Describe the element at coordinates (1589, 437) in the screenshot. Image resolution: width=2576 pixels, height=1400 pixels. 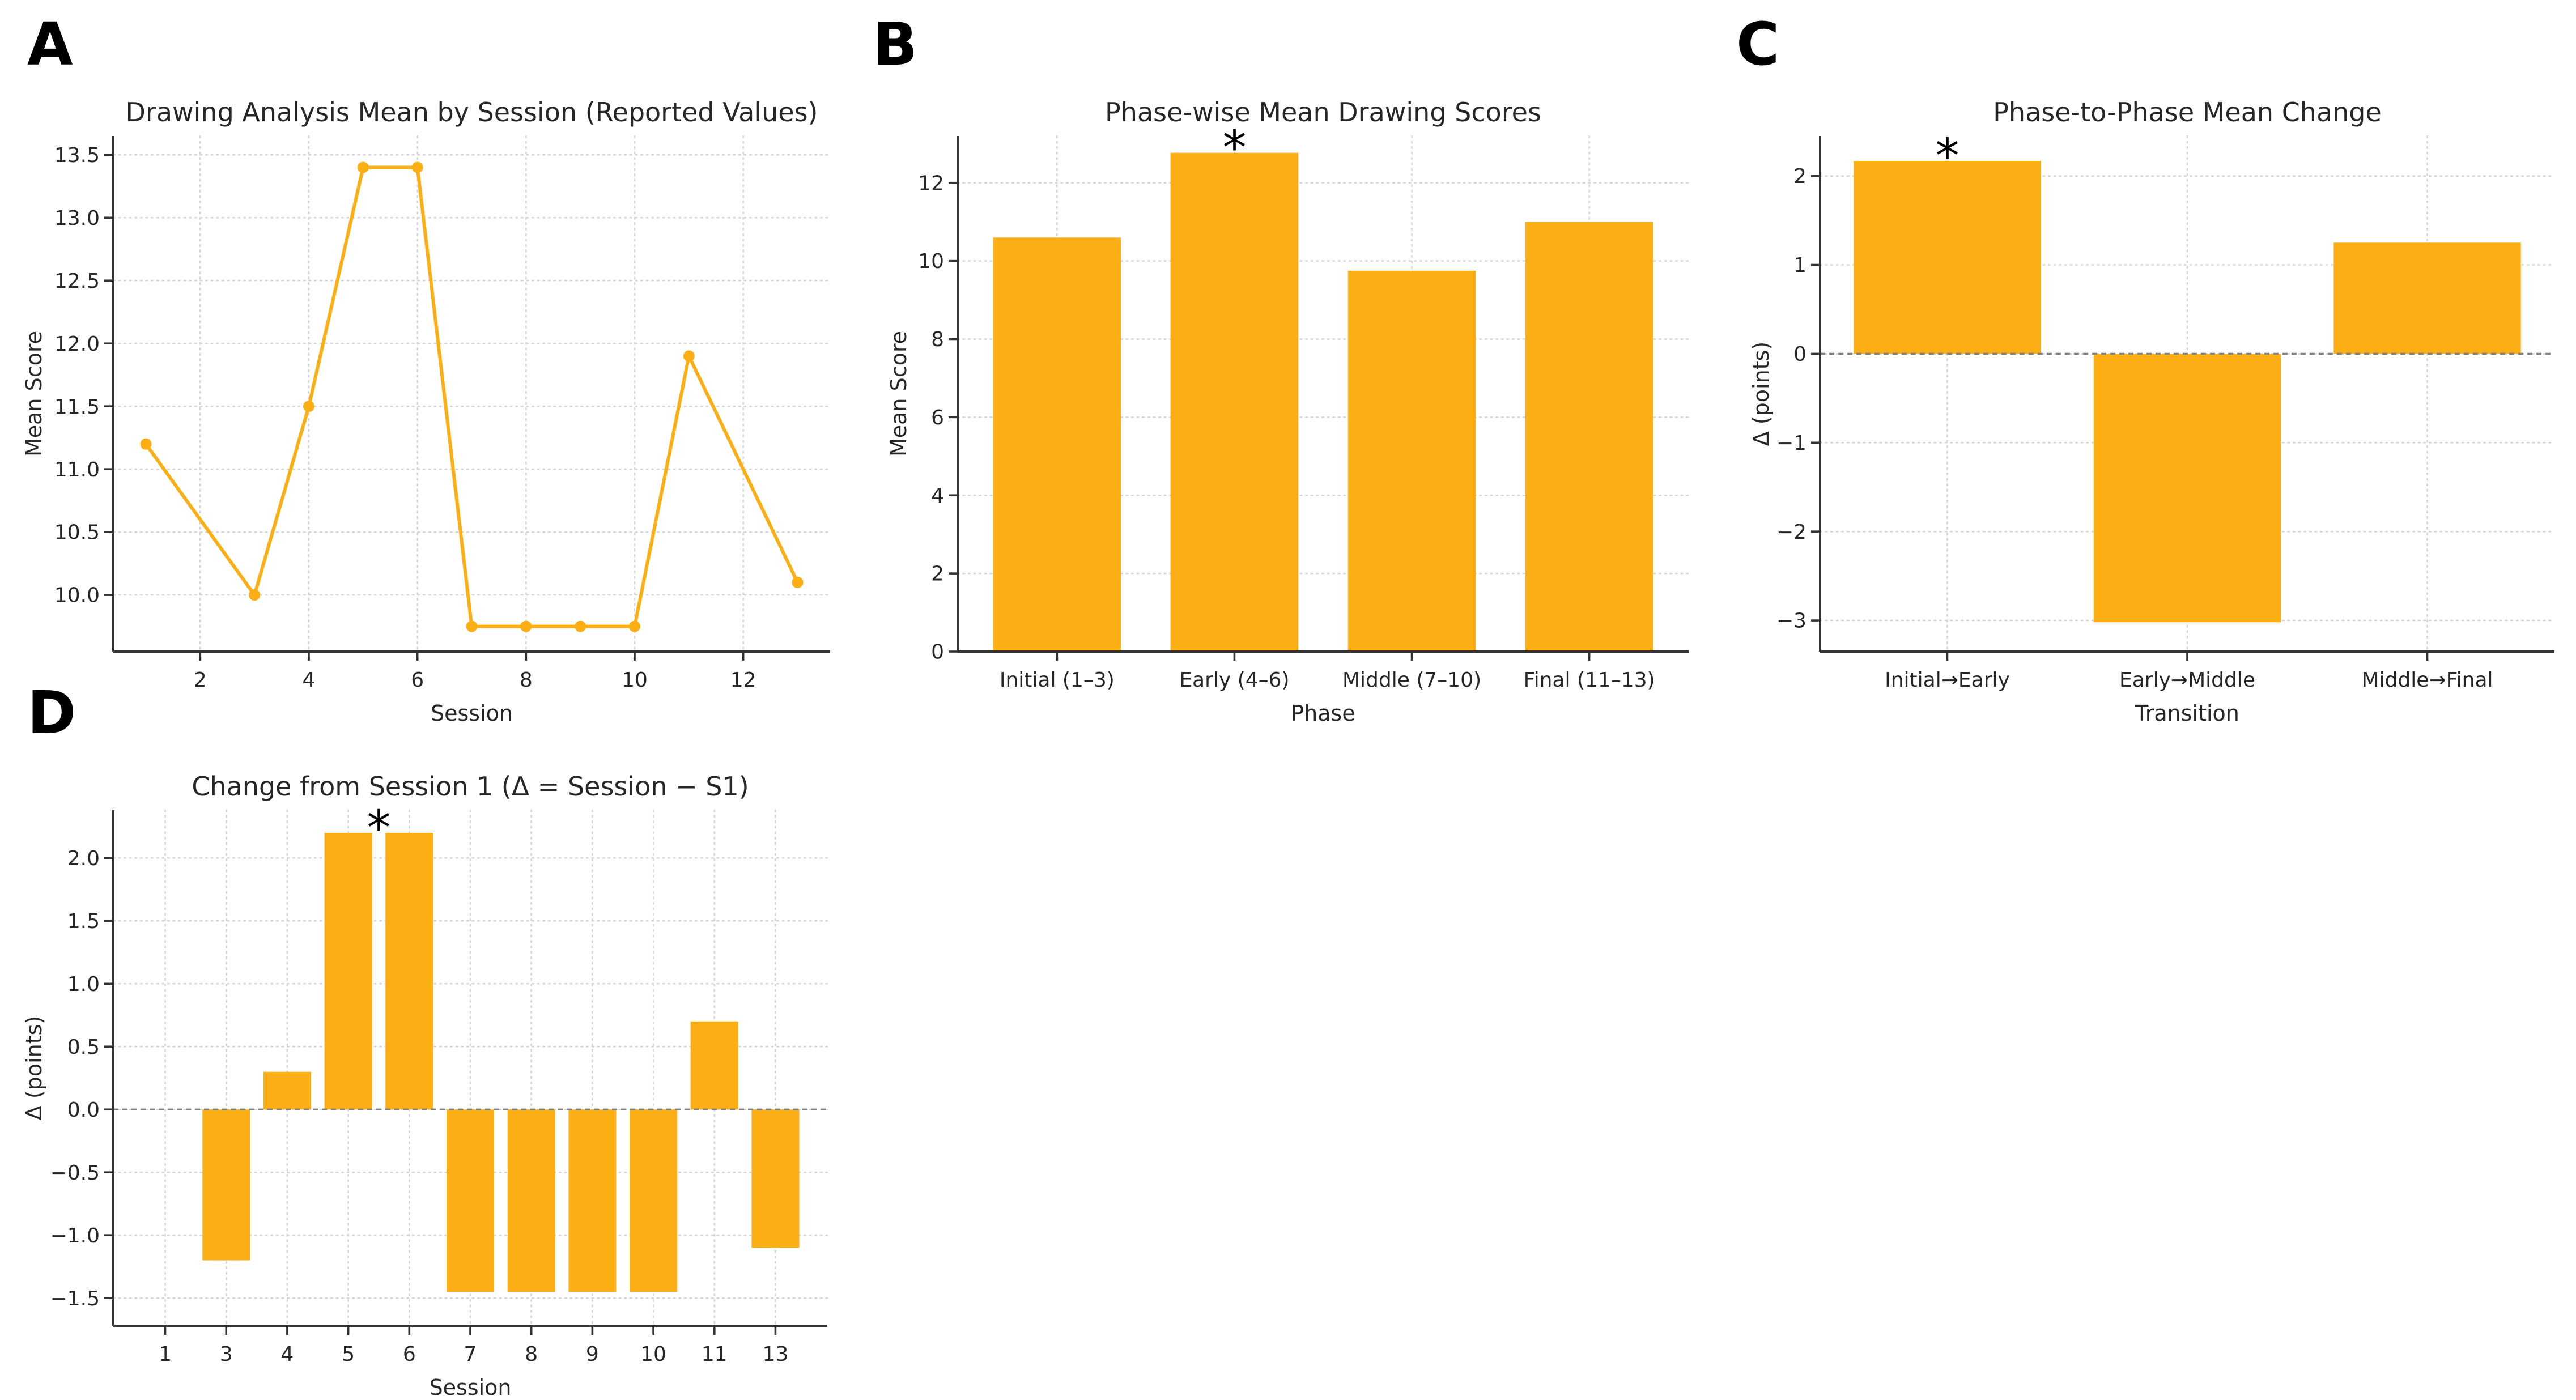
I see `bar-final-11-13-` at that location.